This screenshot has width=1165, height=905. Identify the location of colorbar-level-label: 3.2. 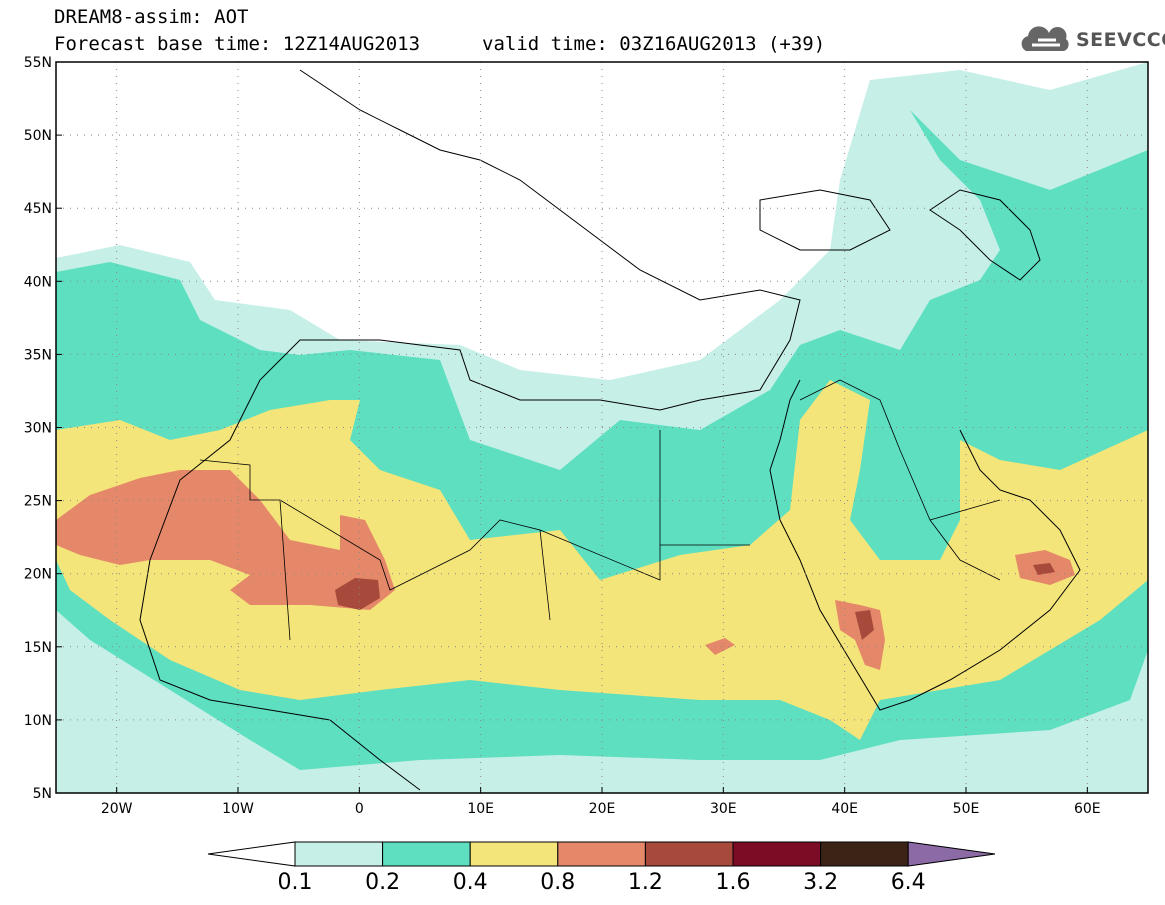
(820, 882).